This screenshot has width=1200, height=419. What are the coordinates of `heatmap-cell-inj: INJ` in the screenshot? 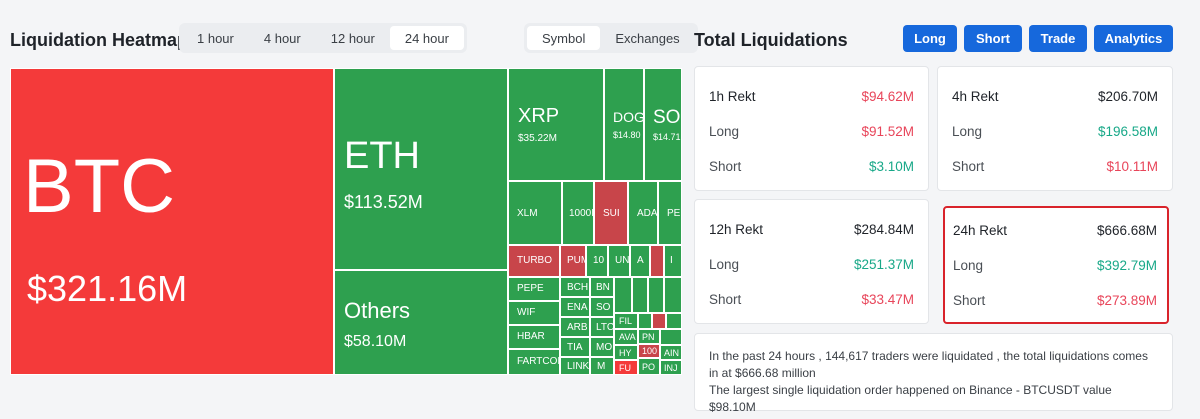 It's located at (671, 367).